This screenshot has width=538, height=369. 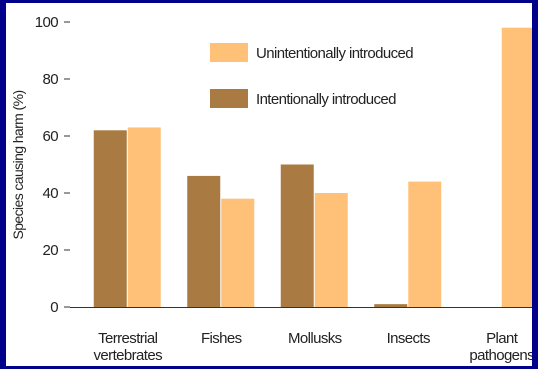 What do you see at coordinates (128, 355) in the screenshot?
I see `x-category-label: vertebrates` at bounding box center [128, 355].